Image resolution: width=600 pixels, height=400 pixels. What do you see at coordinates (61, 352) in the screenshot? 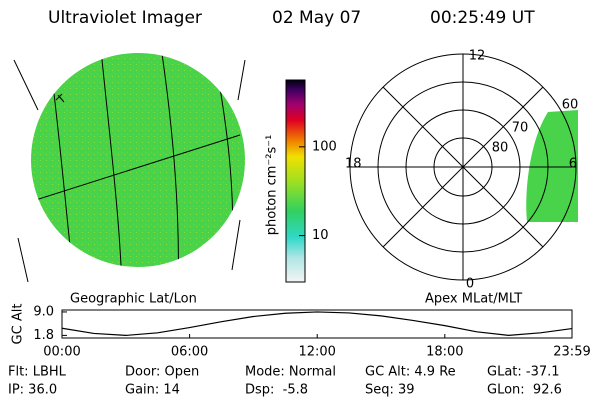
I see `x-tick-label: 00:00` at bounding box center [61, 352].